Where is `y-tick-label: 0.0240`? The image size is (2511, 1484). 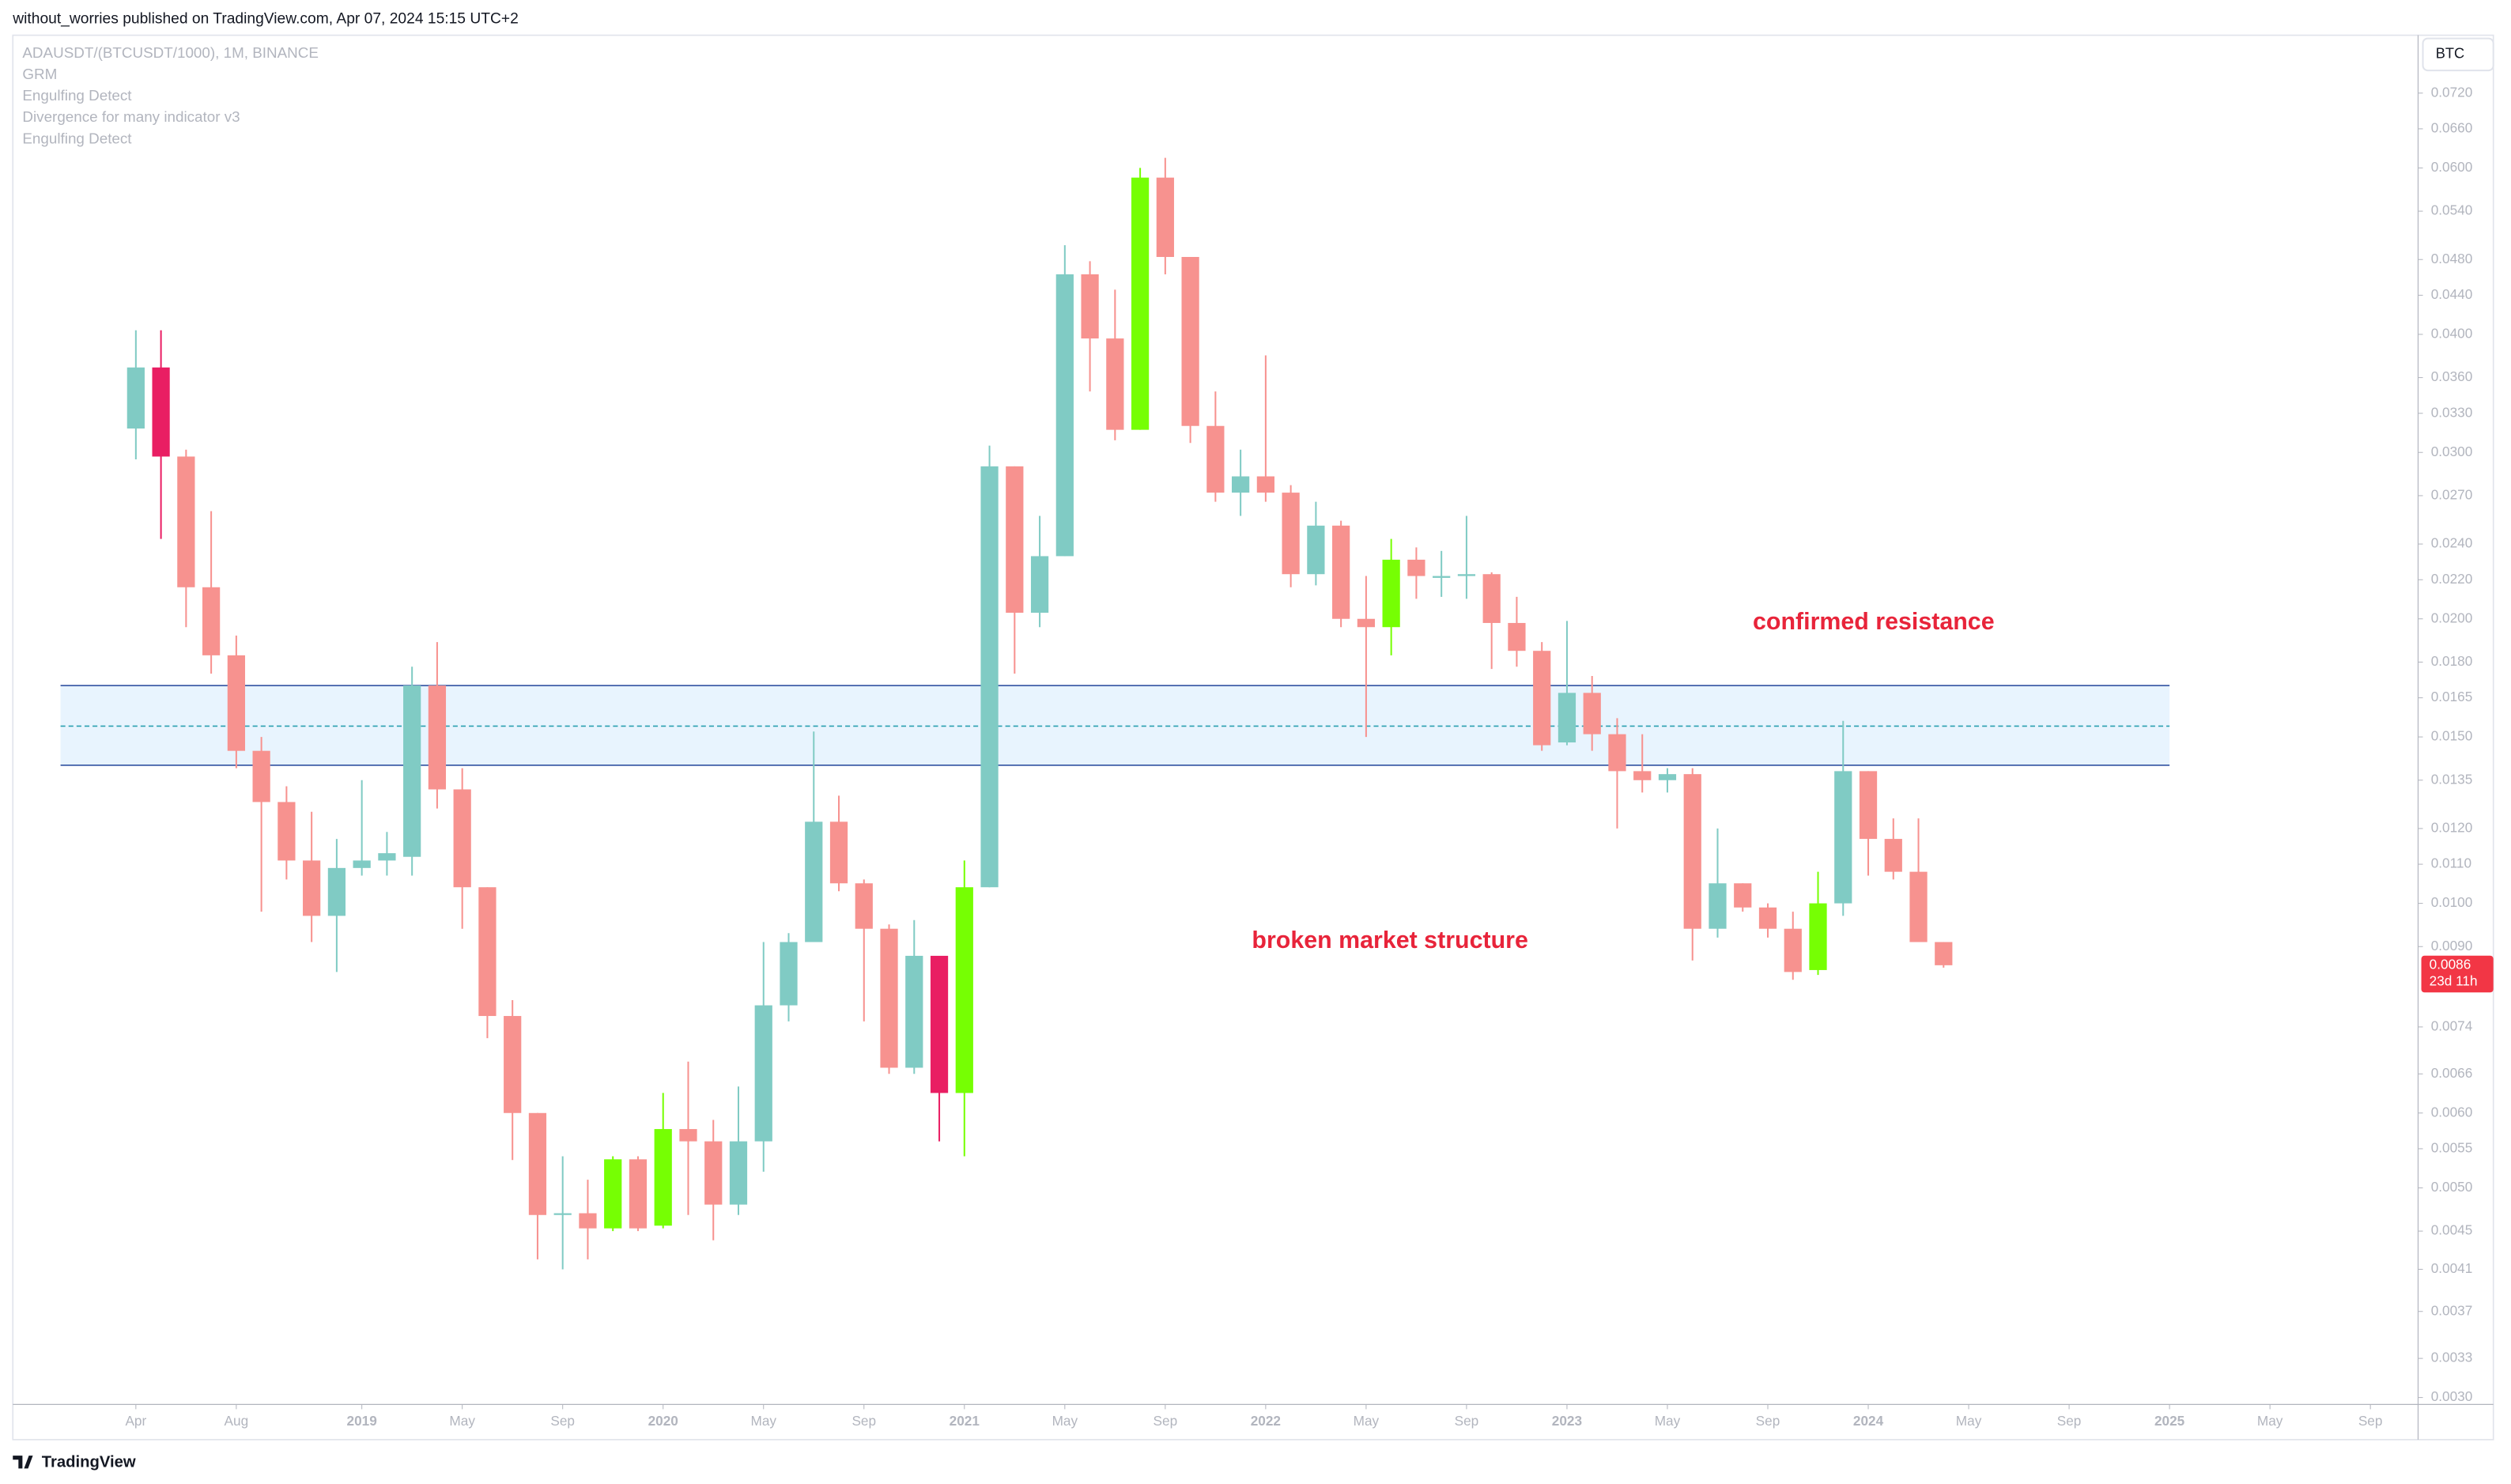 y-tick-label: 0.0240 is located at coordinates (2452, 543).